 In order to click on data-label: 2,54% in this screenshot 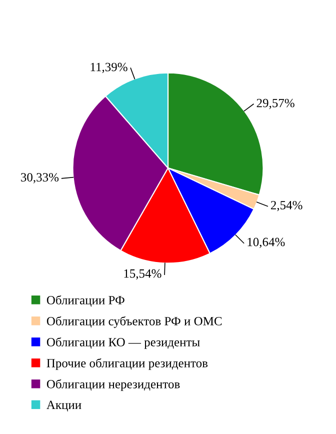, I will do `click(286, 206)`.